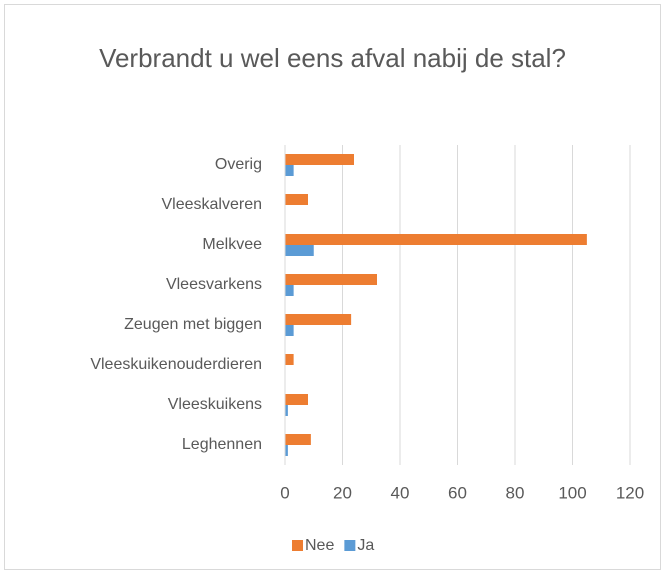  Describe the element at coordinates (215, 404) in the screenshot. I see `y-tick-label: Vleeskuikens` at that location.